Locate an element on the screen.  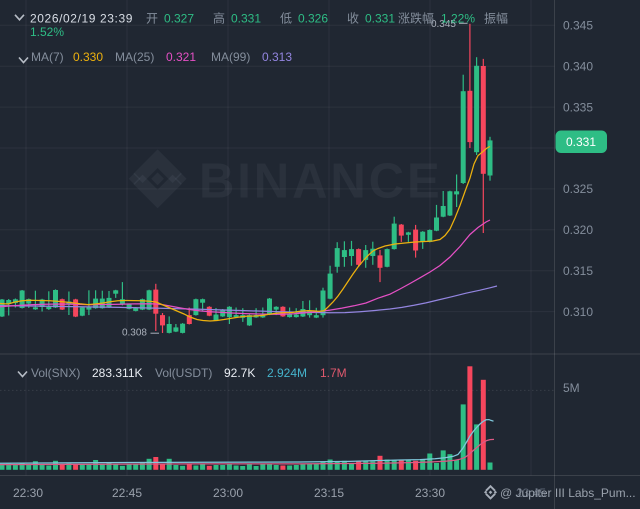
svg-text: 23:30 is located at coordinates (430, 493).